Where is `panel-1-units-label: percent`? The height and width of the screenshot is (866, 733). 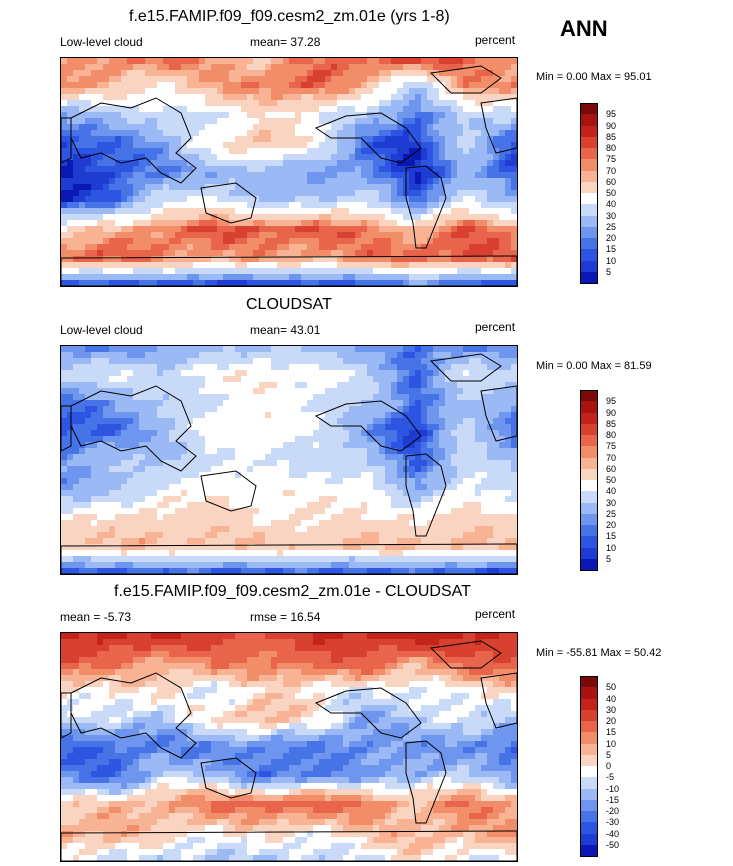 panel-1-units-label: percent is located at coordinates (495, 40).